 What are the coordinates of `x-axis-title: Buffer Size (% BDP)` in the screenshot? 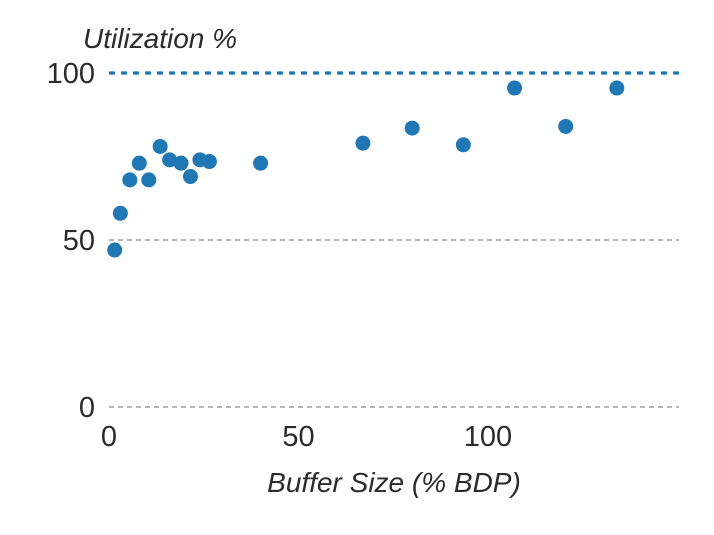 It's located at (394, 482).